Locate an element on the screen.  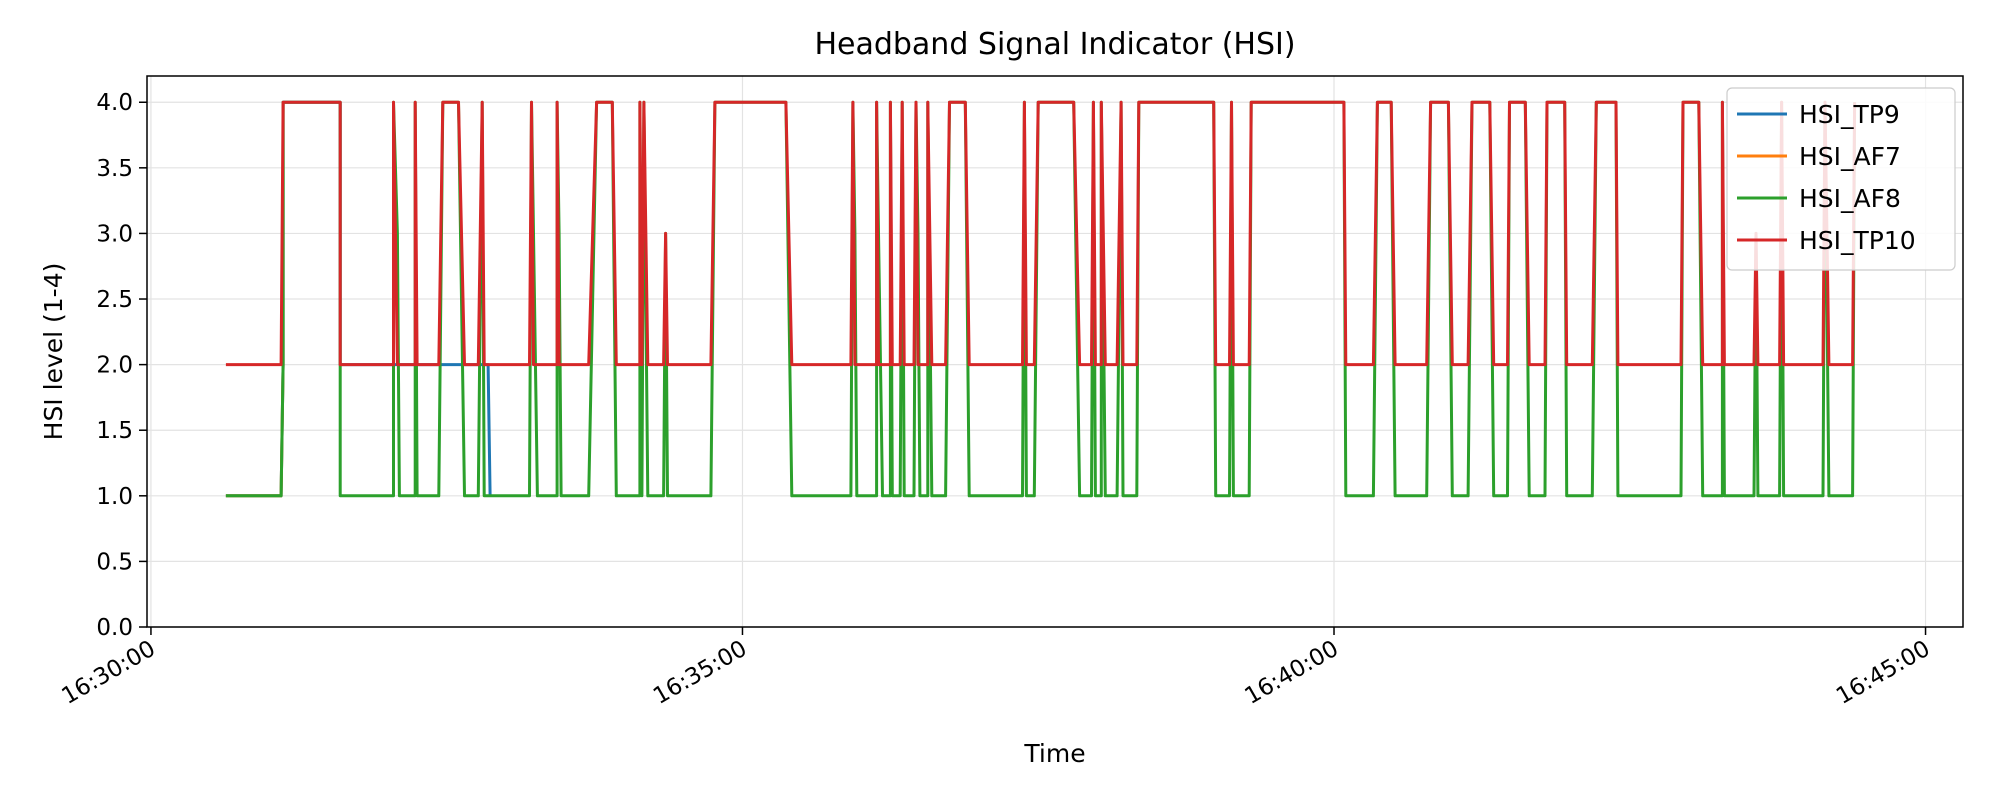
y-tick-label: 3.0 is located at coordinates (114, 234).